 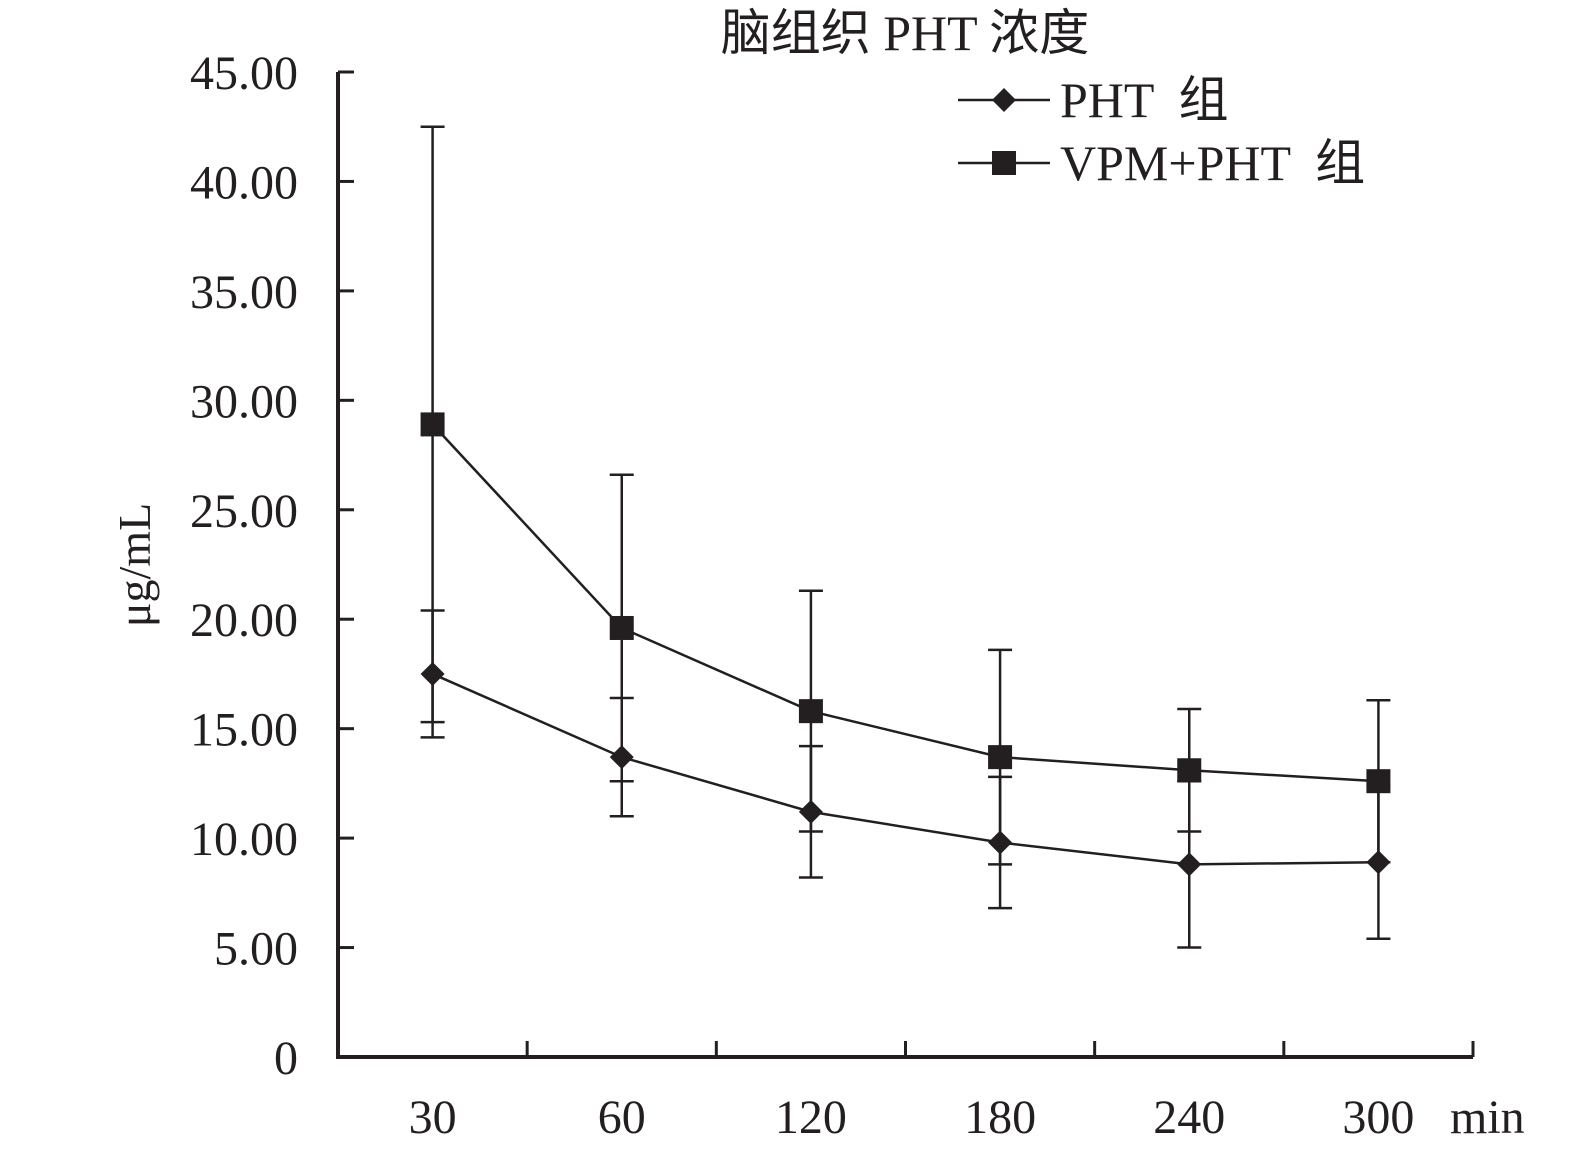 I want to click on legend-item-2: VPM+PHT 组, so click(x=1161, y=163).